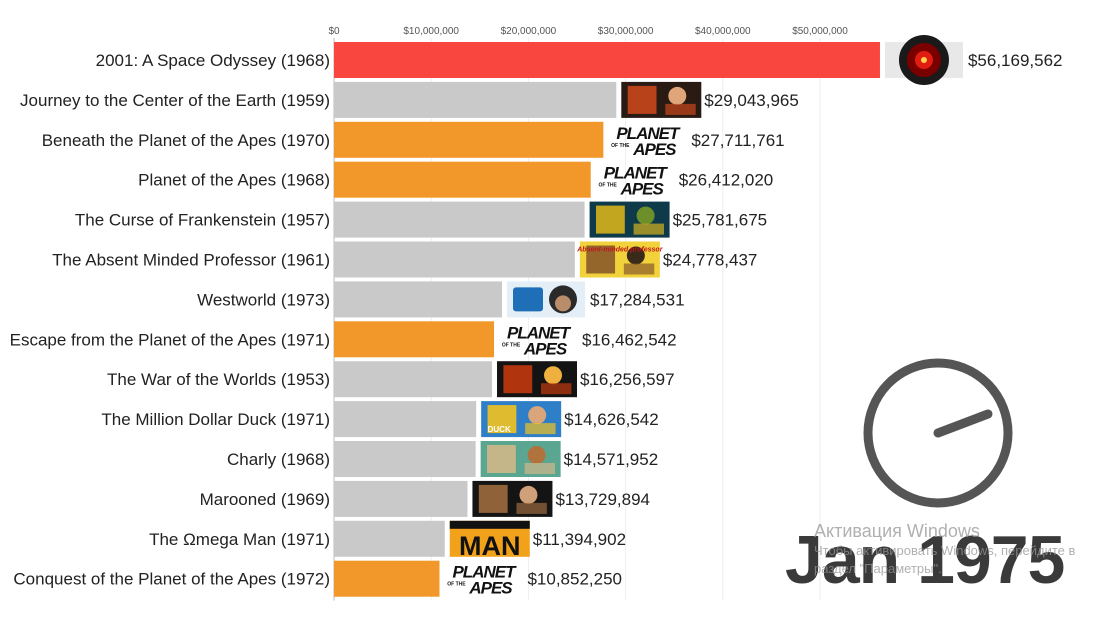 This screenshot has width=1113, height=624. I want to click on clock-hand, so click(963, 423).